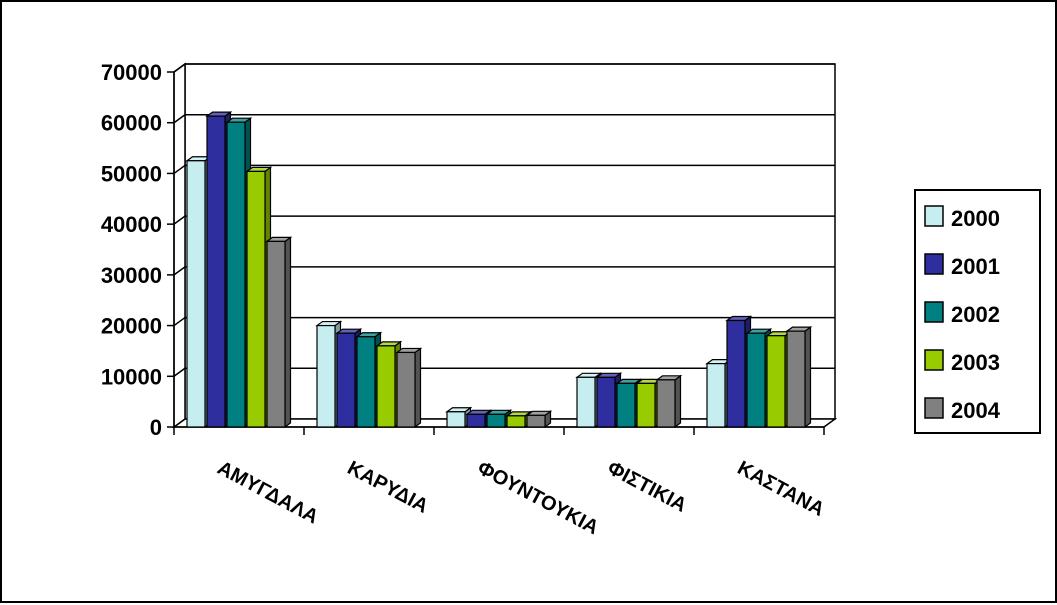 This screenshot has height=605, width=1057. What do you see at coordinates (268, 492) in the screenshot?
I see `x-category-label: ΑΜΥΓΔΑΛΑ` at bounding box center [268, 492].